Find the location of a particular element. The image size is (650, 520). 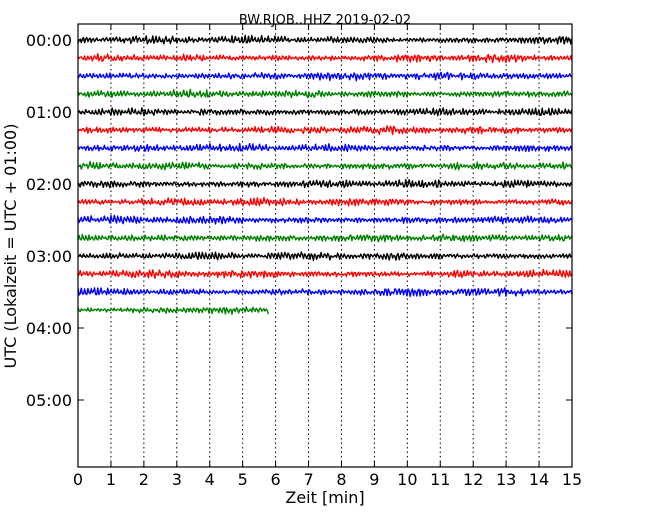

x-tick-label: 9 is located at coordinates (374, 479).